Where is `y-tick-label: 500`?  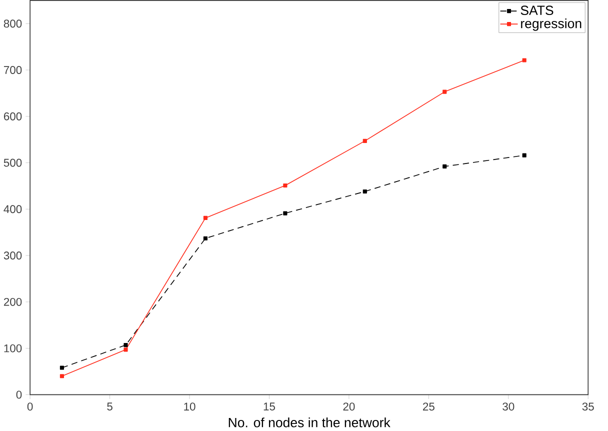
y-tick-label: 500 is located at coordinates (13, 162).